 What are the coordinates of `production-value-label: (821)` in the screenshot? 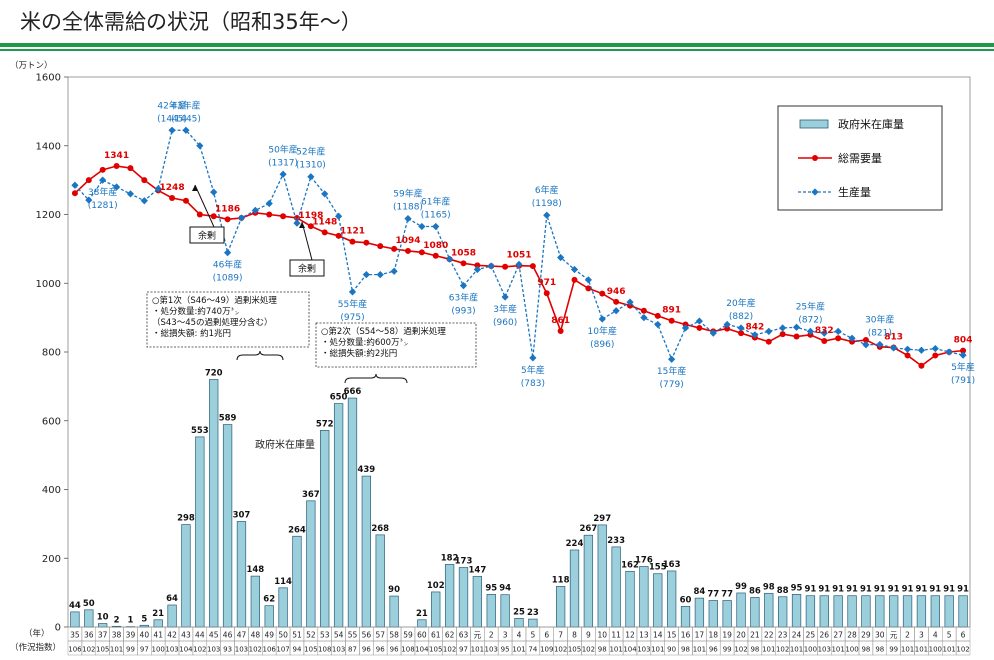 It's located at (880, 333).